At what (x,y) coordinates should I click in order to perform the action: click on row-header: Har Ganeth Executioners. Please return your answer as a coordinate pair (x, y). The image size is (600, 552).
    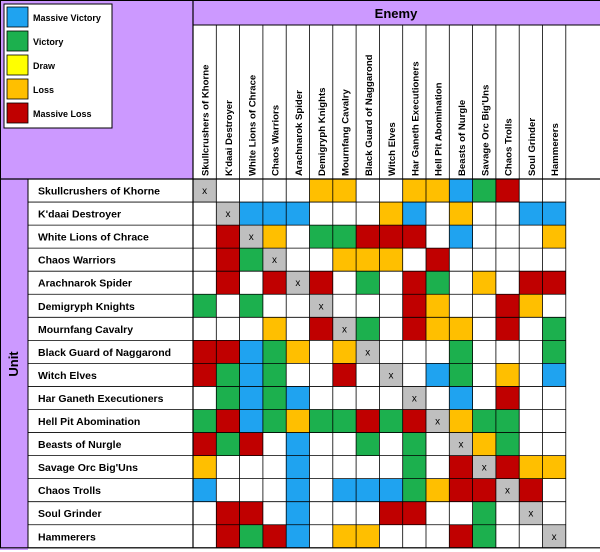
    Looking at the image, I should click on (101, 399).